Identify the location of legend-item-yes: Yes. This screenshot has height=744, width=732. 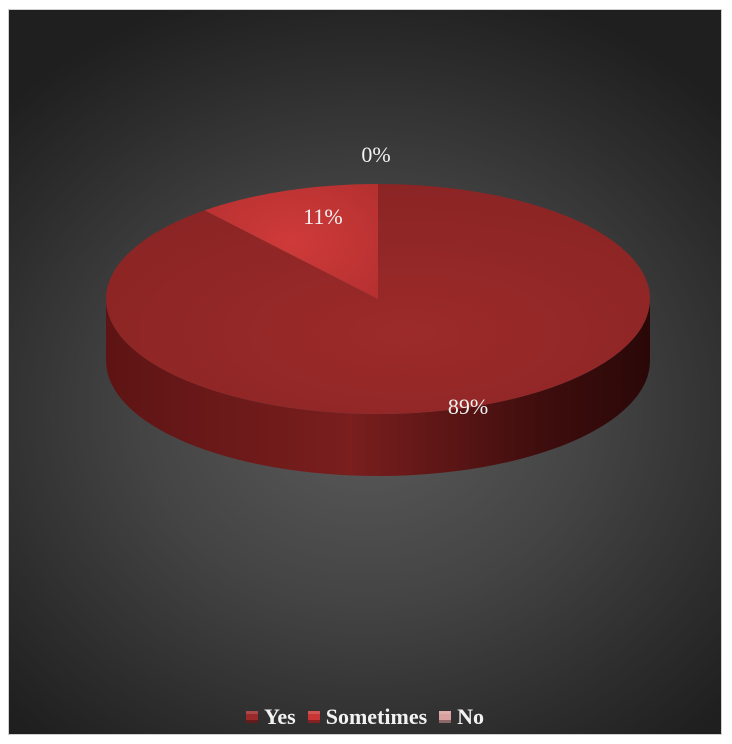
(270, 717).